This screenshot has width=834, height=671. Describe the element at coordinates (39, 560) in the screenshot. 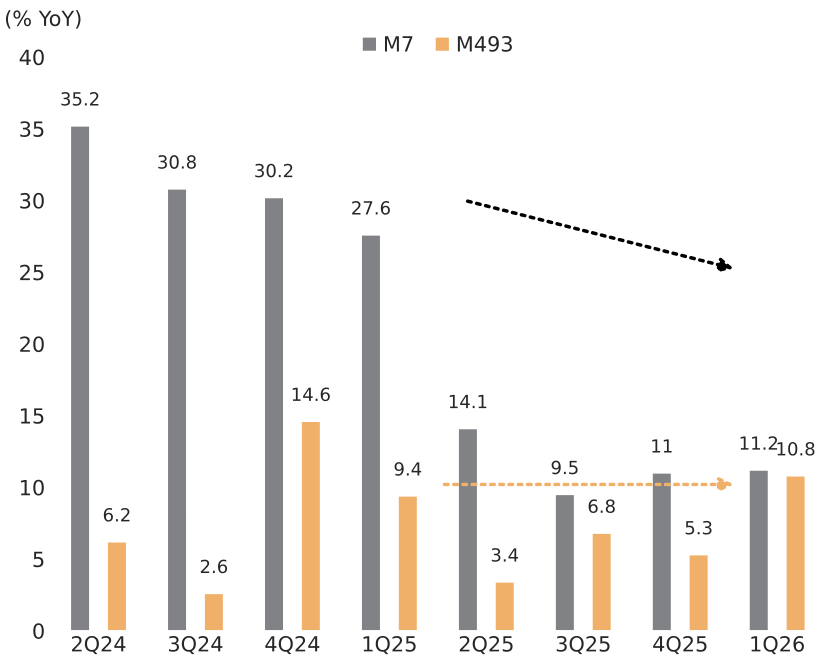

I see `y-tick-label: 5` at that location.